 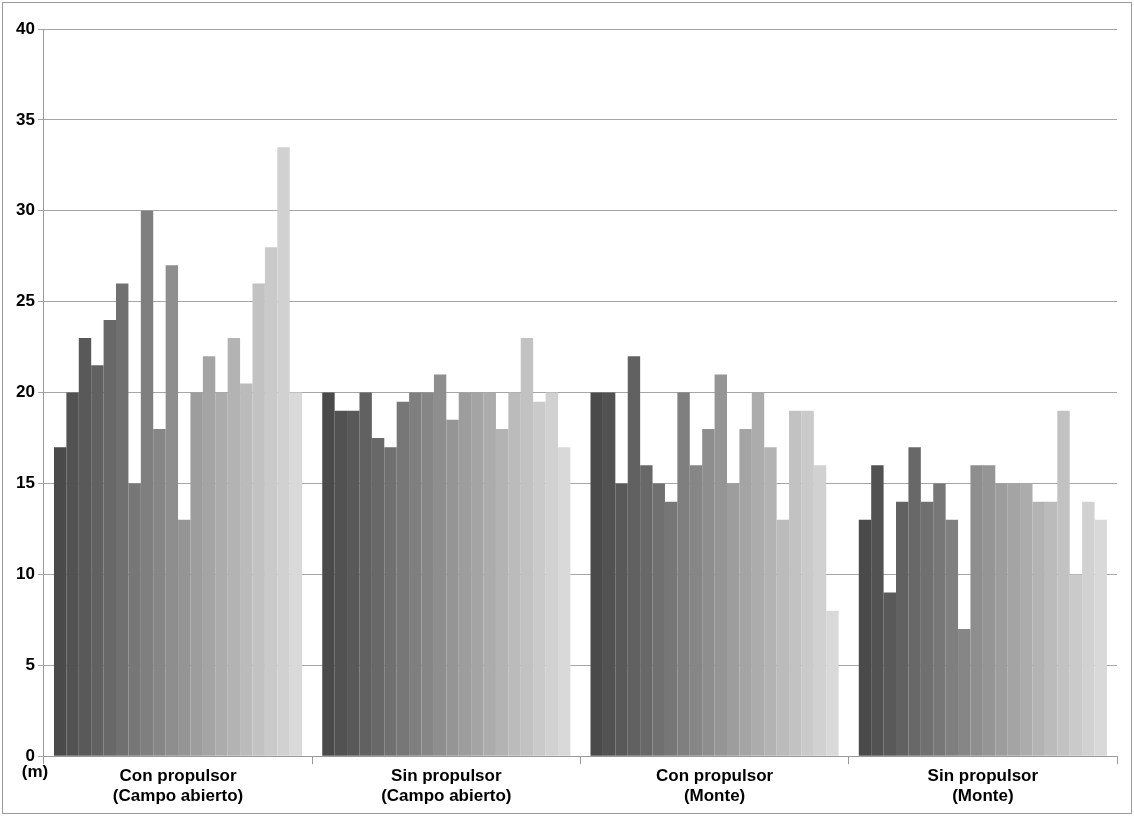 What do you see at coordinates (25, 574) in the screenshot?
I see `y-tick-label: 10` at bounding box center [25, 574].